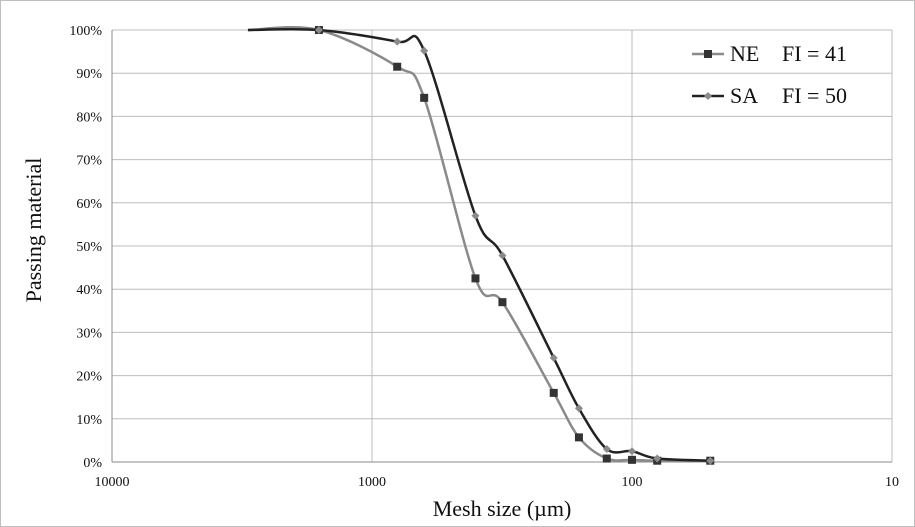  What do you see at coordinates (769, 74) in the screenshot?
I see `legend: NE FI = 41 SA FI = 50` at bounding box center [769, 74].